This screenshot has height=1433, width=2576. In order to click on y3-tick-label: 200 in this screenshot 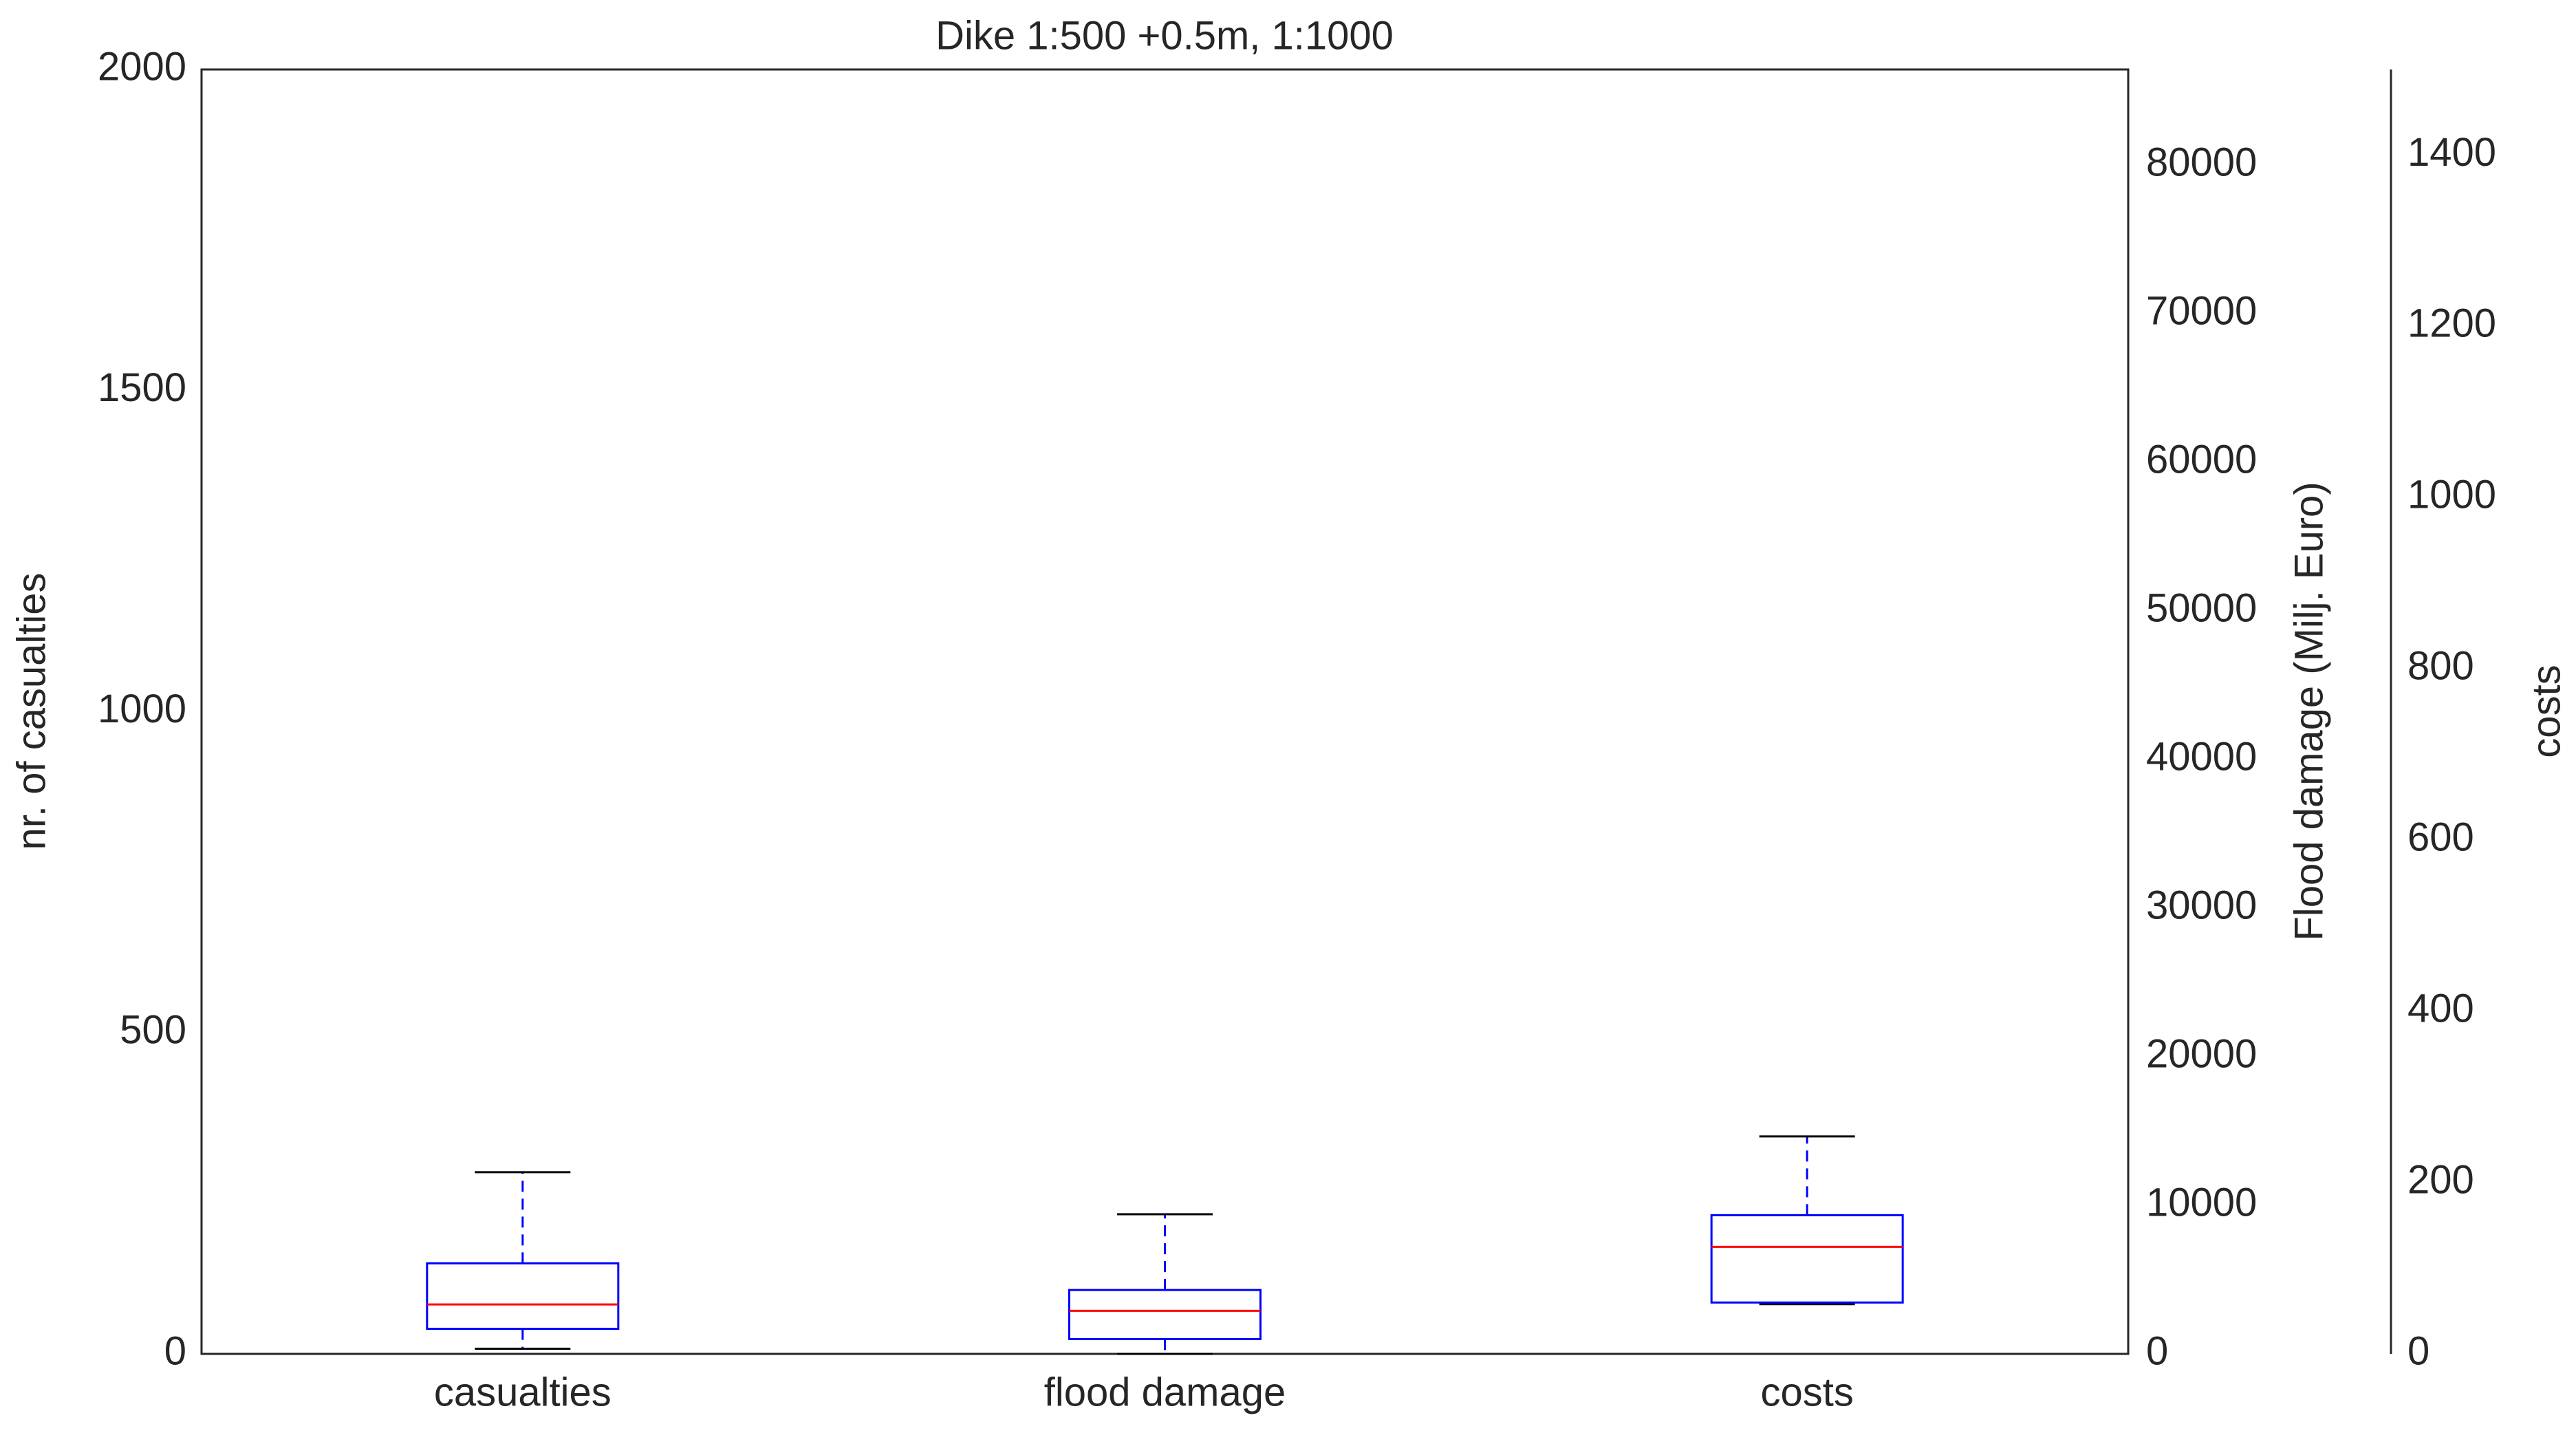, I will do `click(2440, 1179)`.